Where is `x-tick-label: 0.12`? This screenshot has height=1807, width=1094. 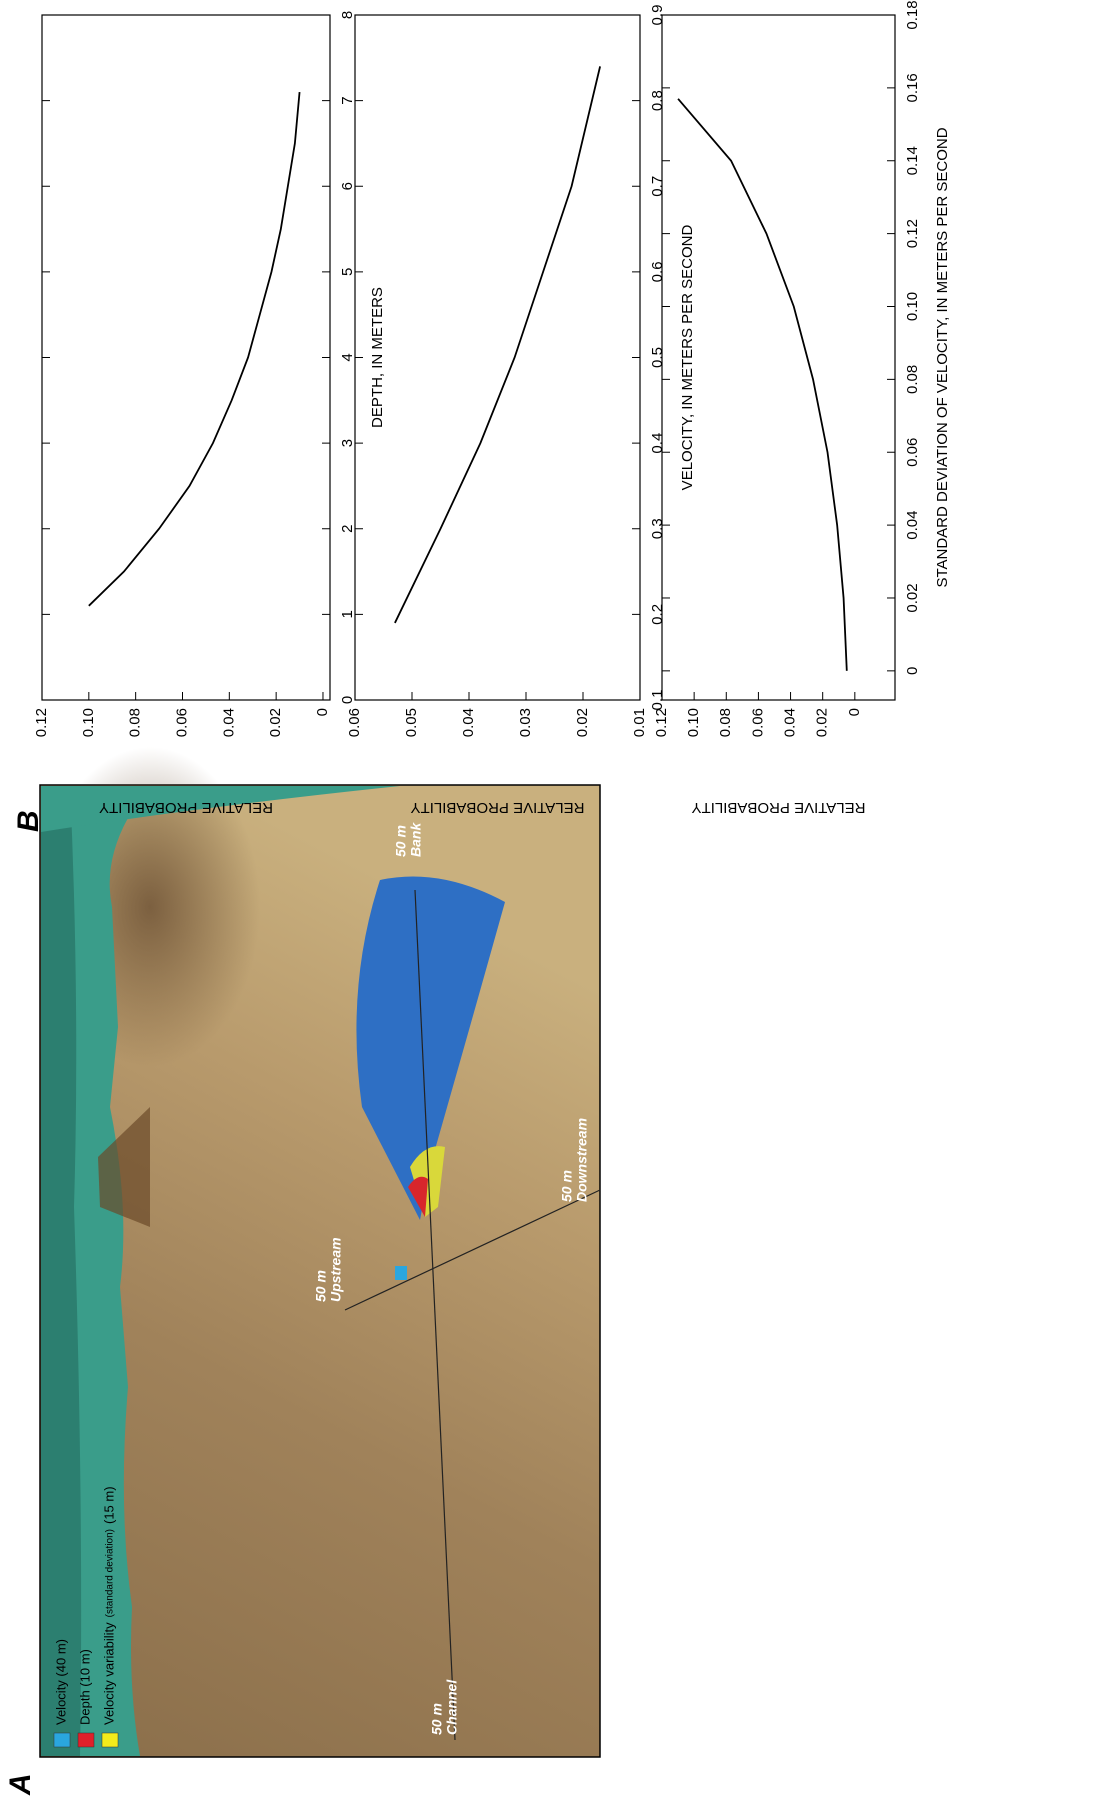 x-tick-label: 0.12 is located at coordinates (912, 233).